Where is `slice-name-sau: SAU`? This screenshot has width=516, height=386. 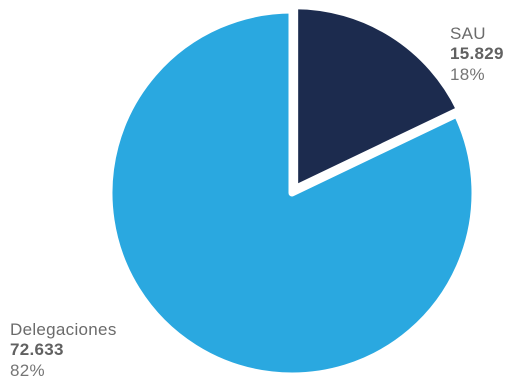 slice-name-sau: SAU is located at coordinates (468, 33).